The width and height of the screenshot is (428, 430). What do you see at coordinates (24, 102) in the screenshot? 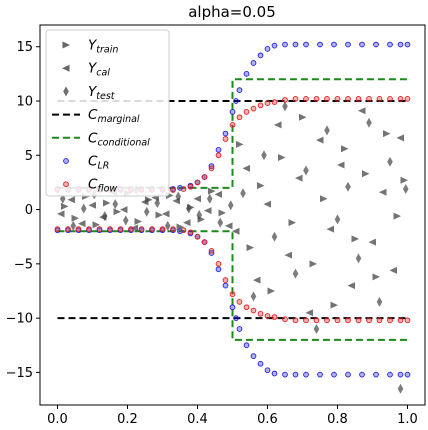
I see `y-tick-label: 10` at bounding box center [24, 102].